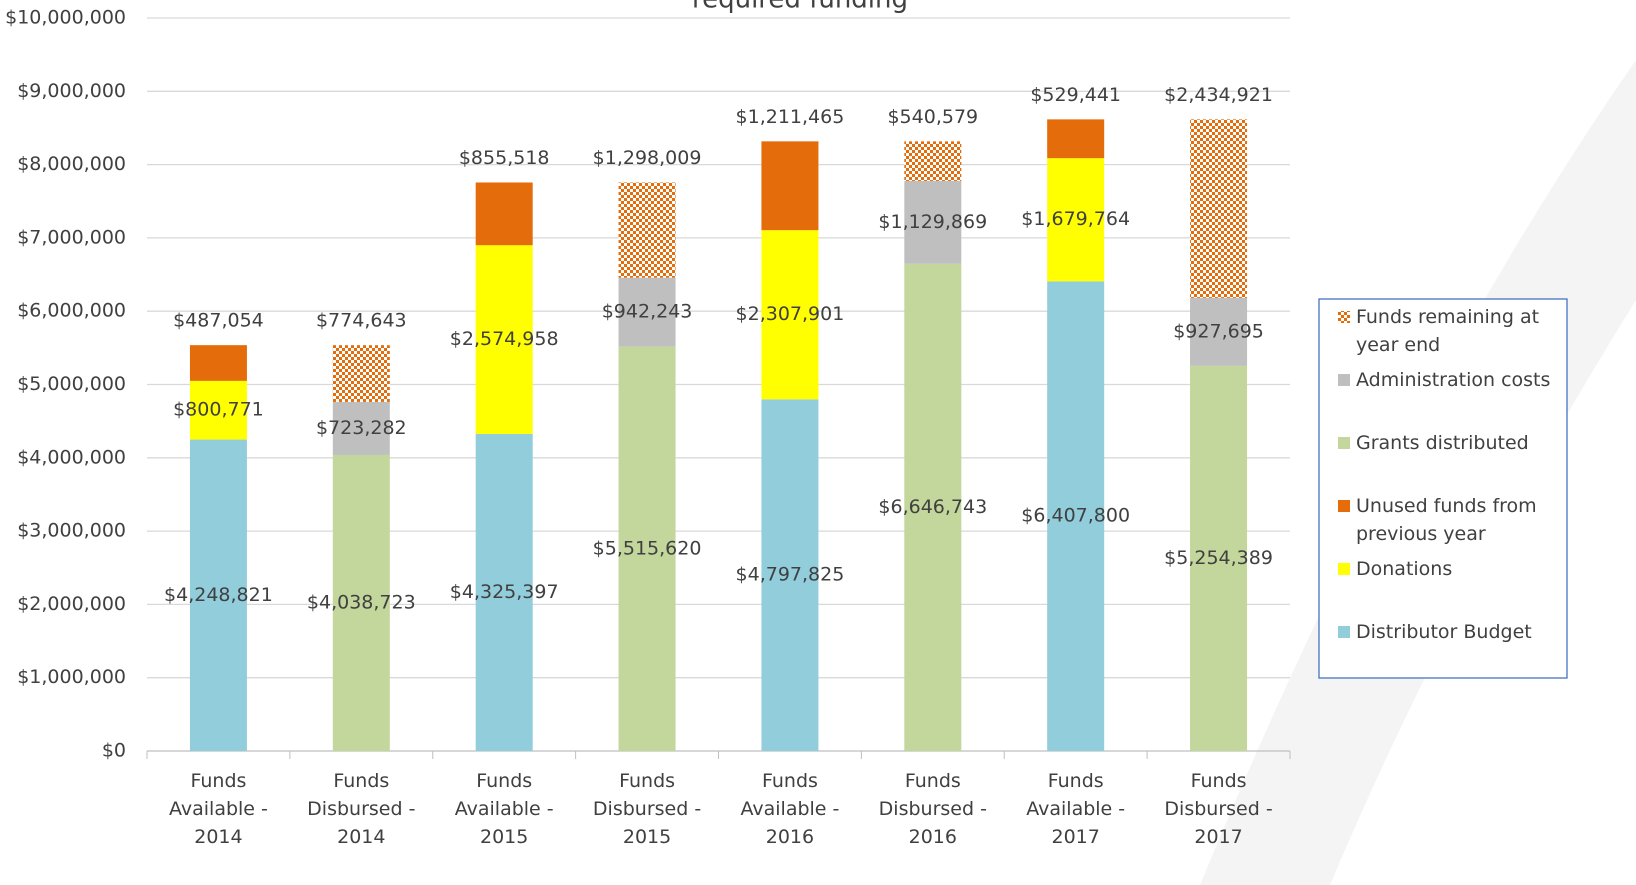  What do you see at coordinates (218, 321) in the screenshot?
I see `data-label: $487,054` at bounding box center [218, 321].